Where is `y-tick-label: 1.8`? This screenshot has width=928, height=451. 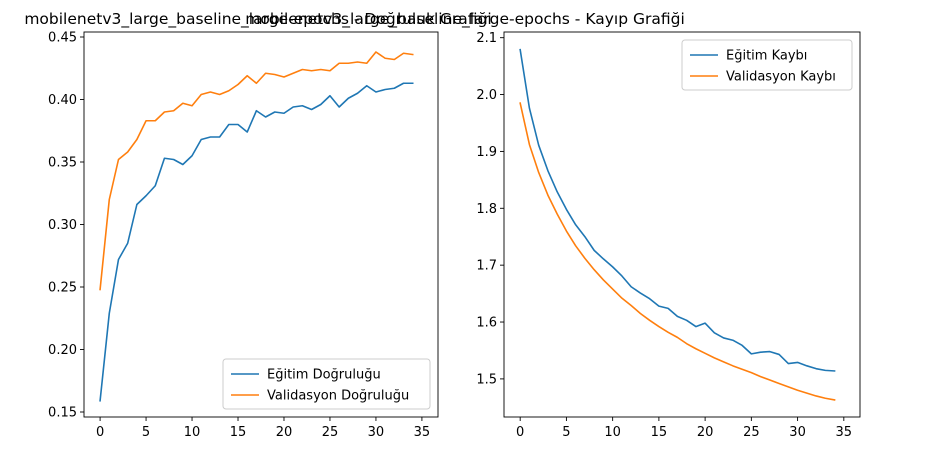 y-tick-label: 1.8 is located at coordinates (486, 209).